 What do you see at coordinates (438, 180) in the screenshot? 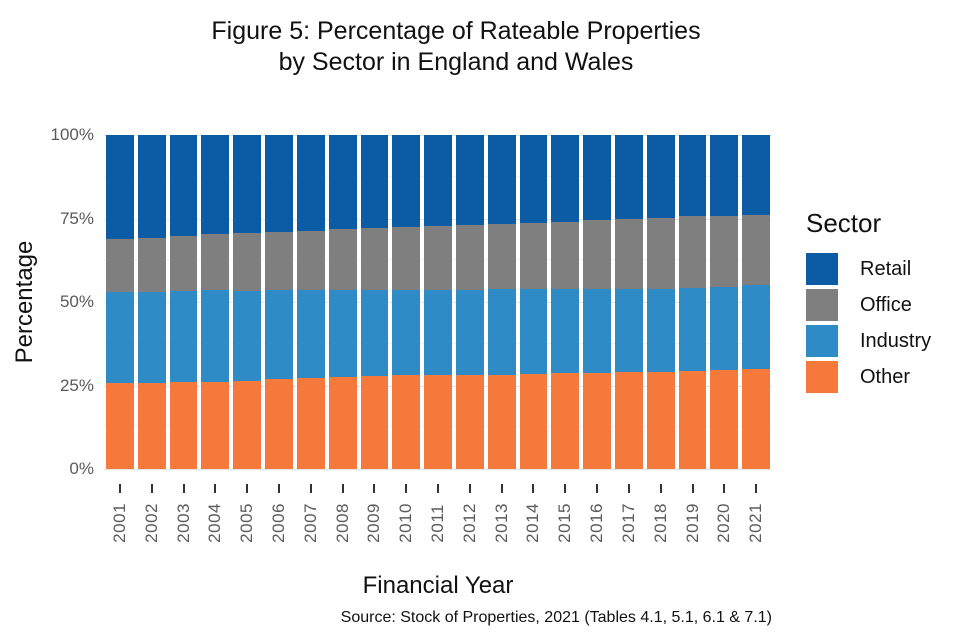
I see `bar-segment-retail-2011` at bounding box center [438, 180].